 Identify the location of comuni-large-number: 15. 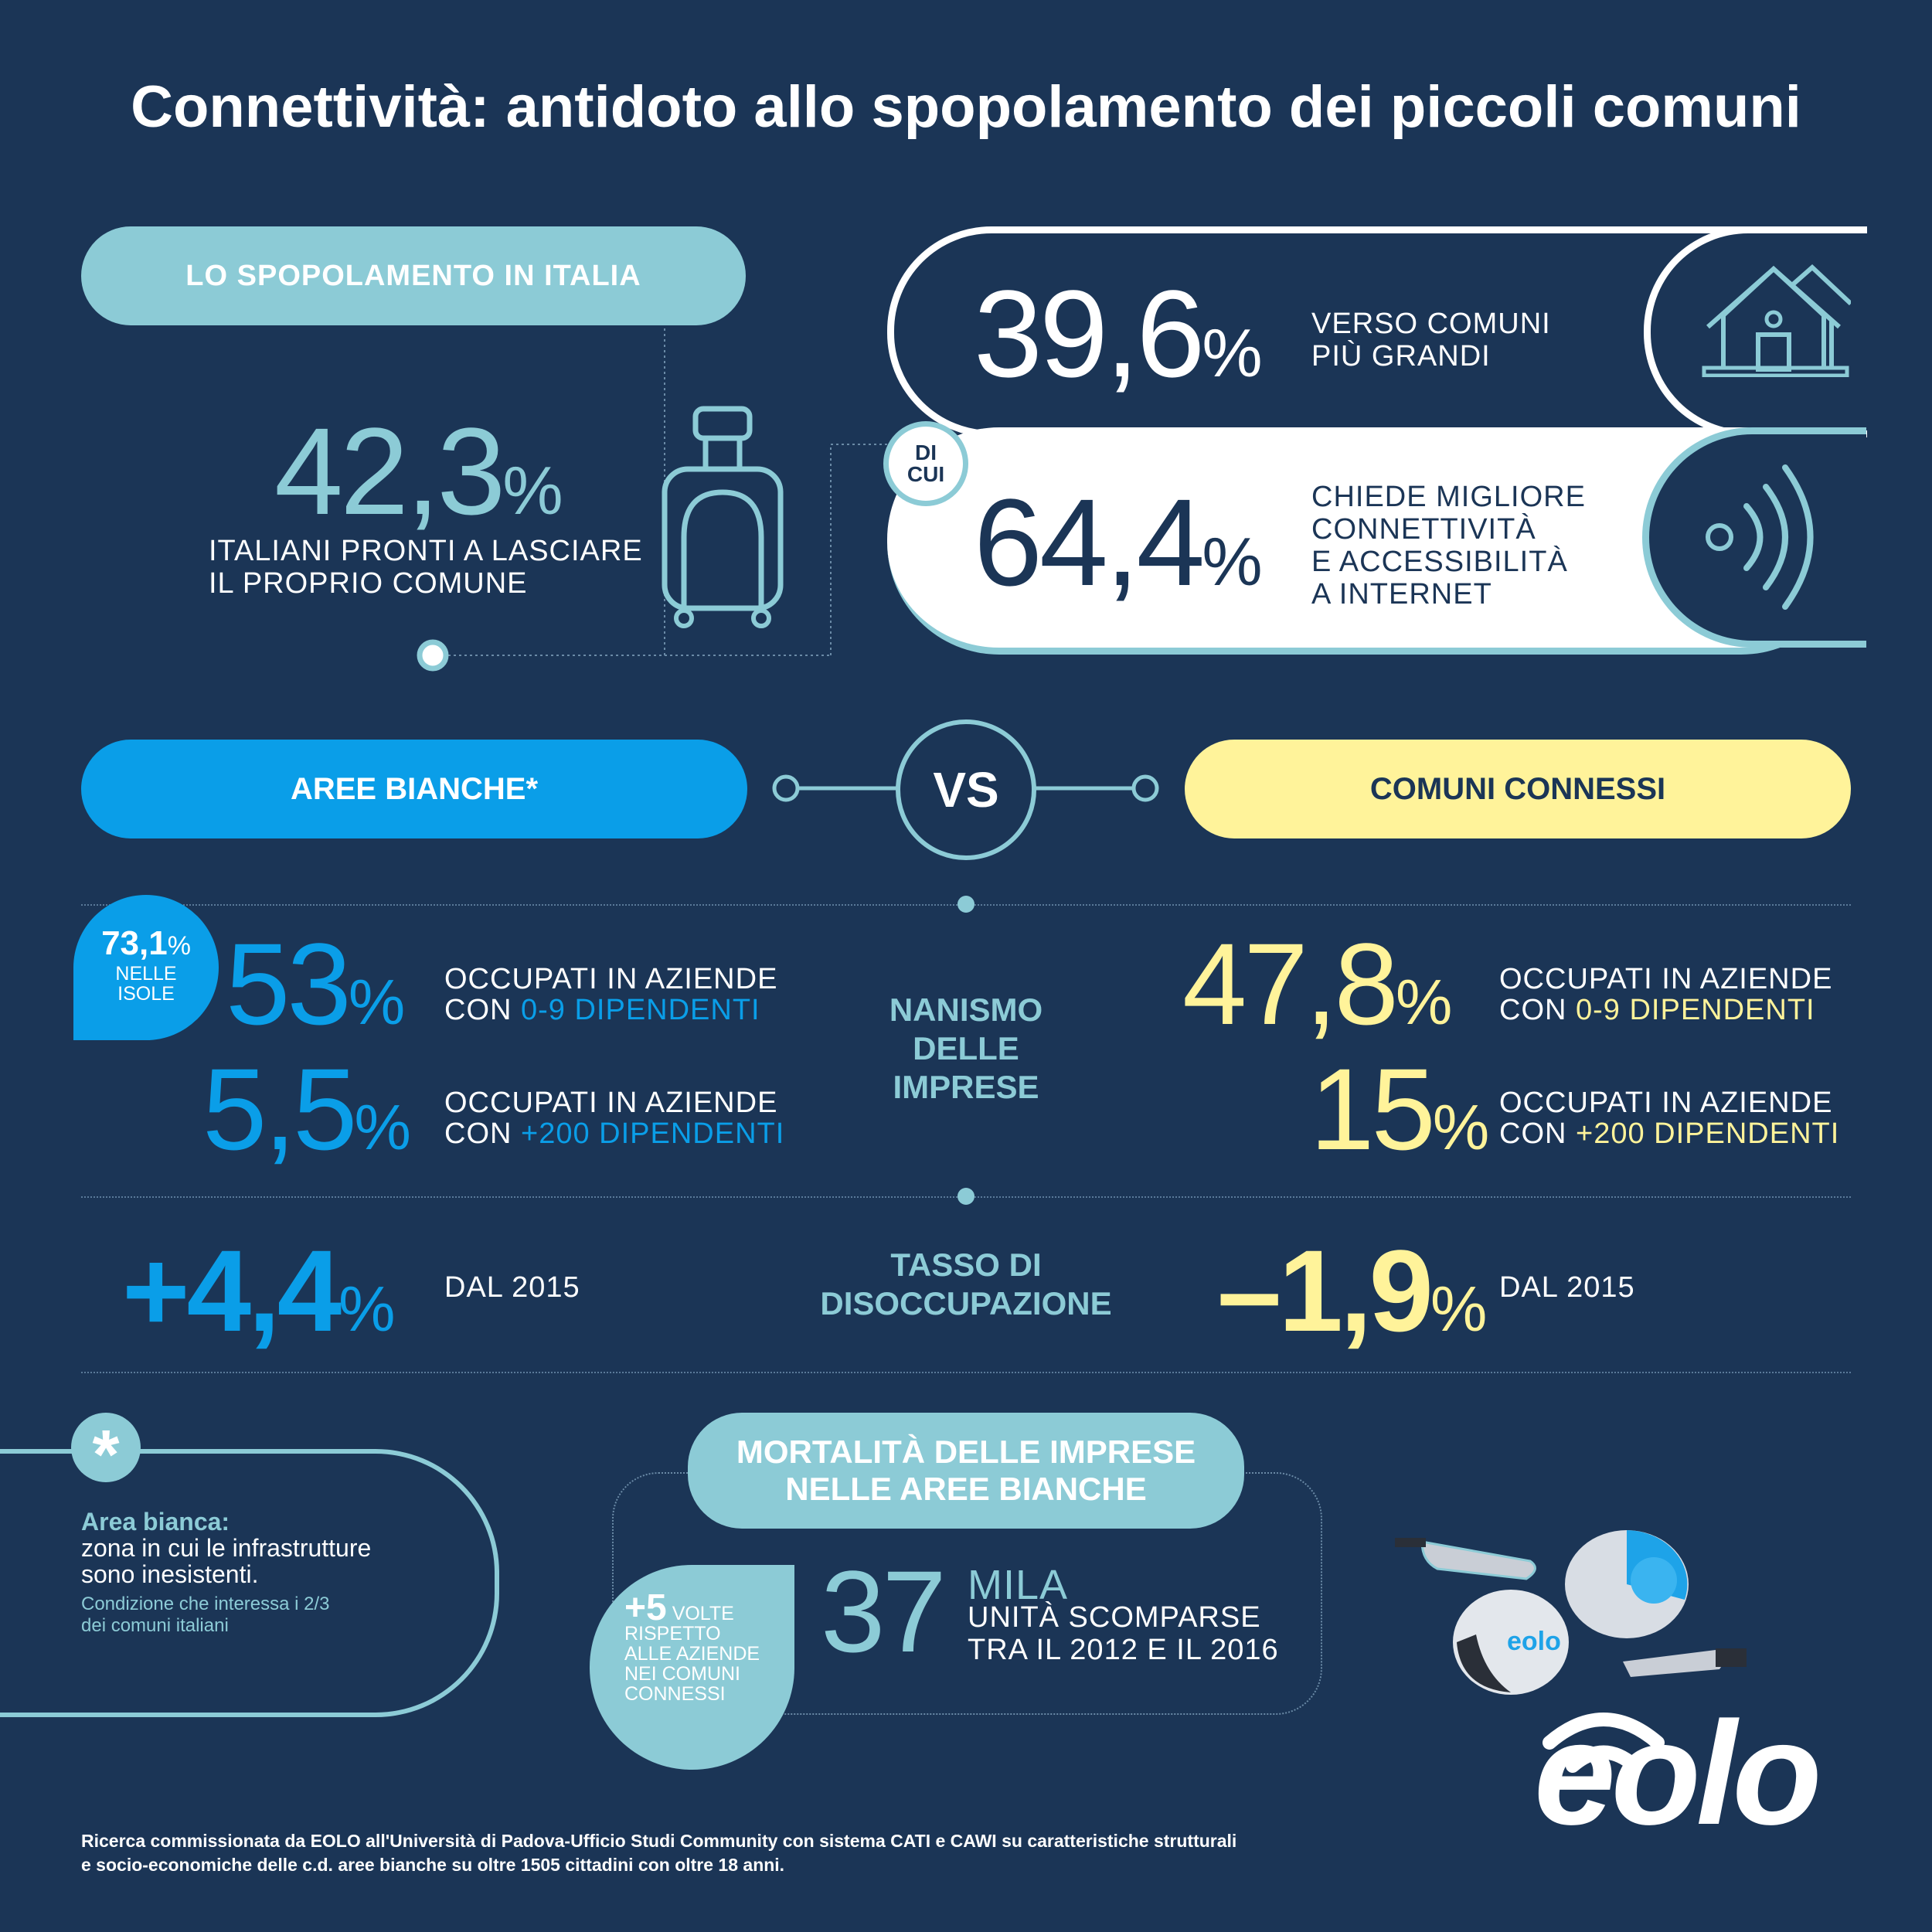
(1373, 1109).